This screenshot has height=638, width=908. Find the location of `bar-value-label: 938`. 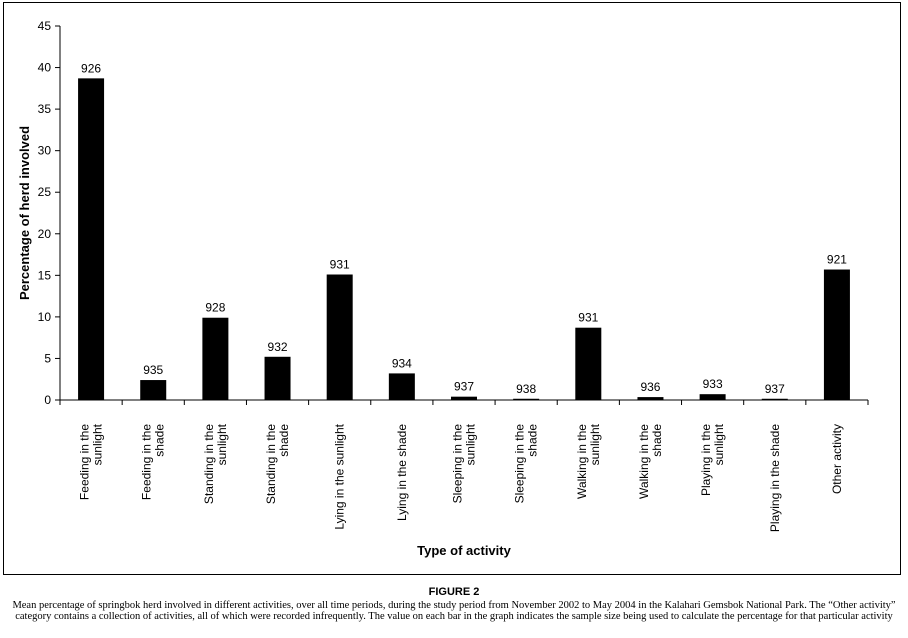

bar-value-label: 938 is located at coordinates (526, 389).